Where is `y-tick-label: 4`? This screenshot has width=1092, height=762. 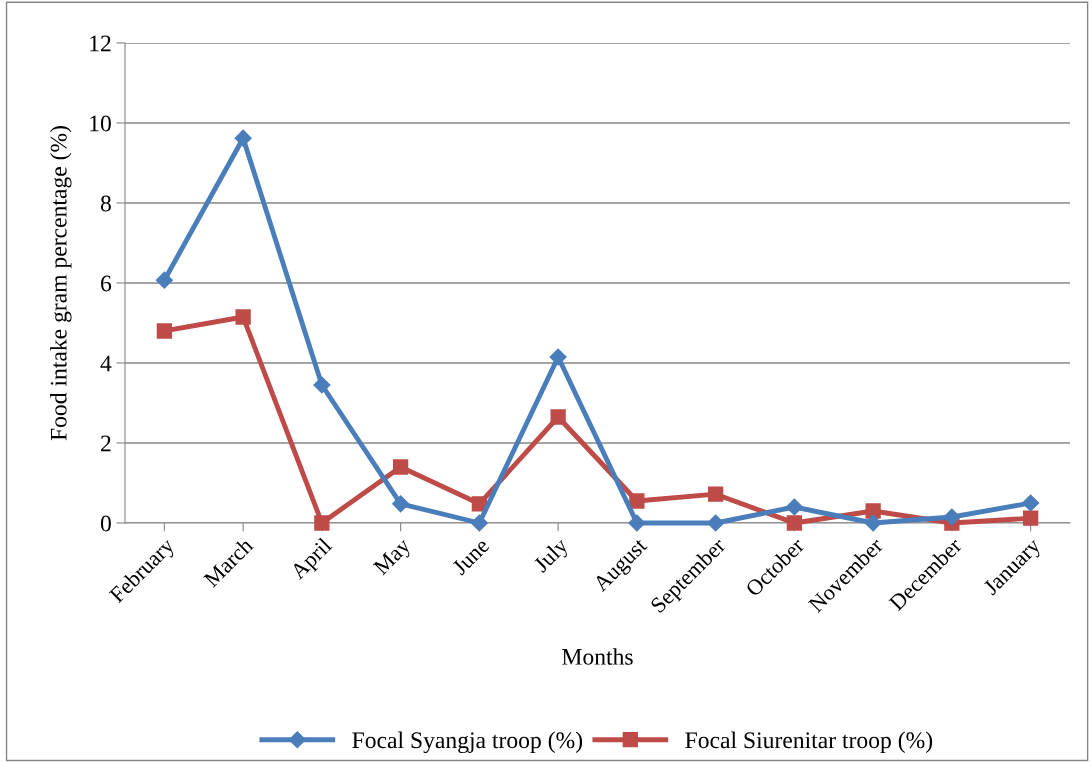
y-tick-label: 4 is located at coordinates (106, 363).